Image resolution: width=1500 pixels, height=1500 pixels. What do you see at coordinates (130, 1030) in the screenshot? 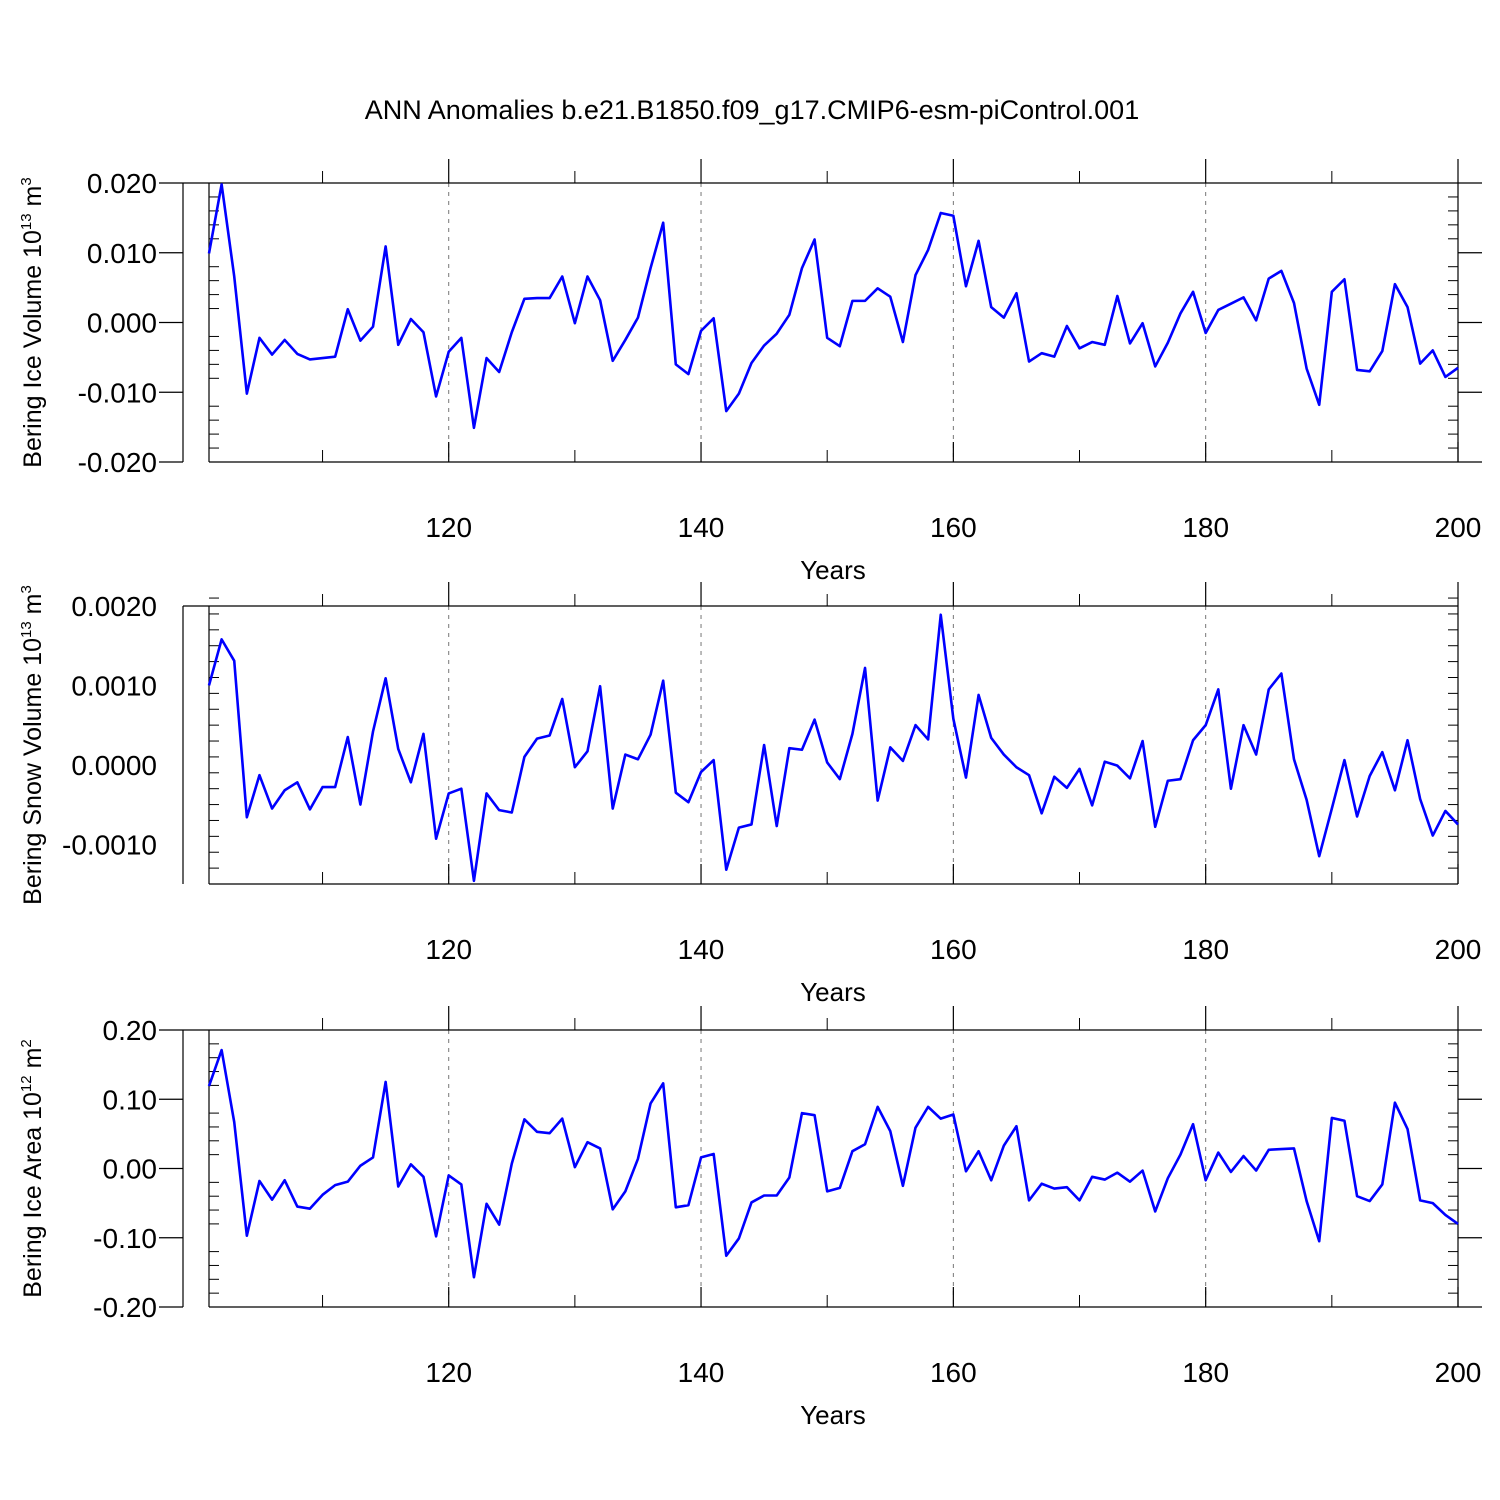
I see `y-tick-label: 0.20` at bounding box center [130, 1030].